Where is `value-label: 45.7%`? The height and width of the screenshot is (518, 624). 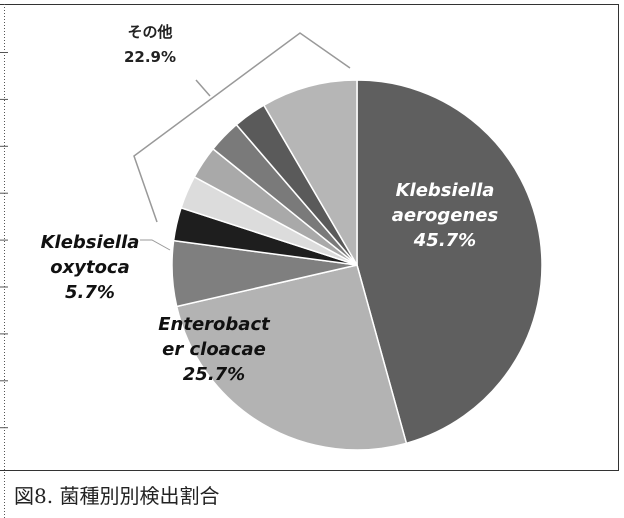 value-label: 45.7% is located at coordinates (445, 240).